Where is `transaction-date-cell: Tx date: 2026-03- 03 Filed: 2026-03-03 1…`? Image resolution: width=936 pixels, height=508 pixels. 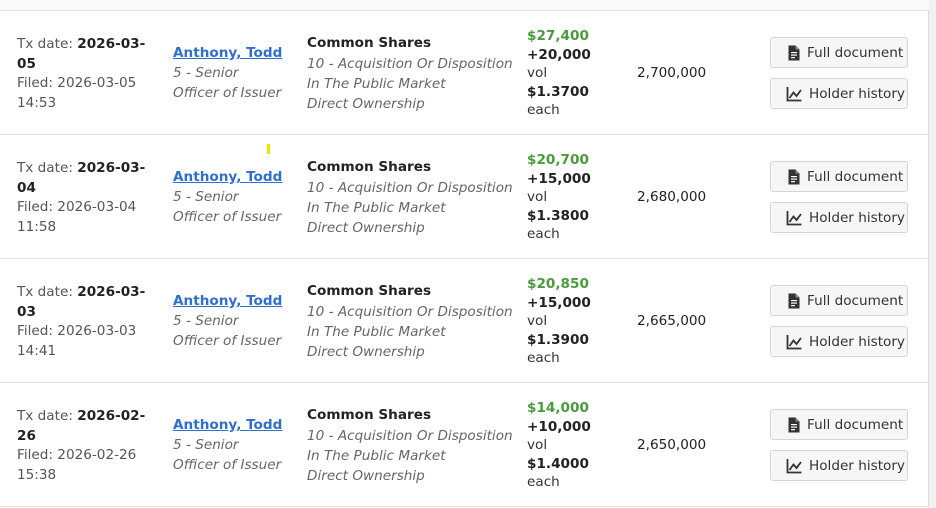
transaction-date-cell: Tx date: 2026-03- 03 Filed: 2026-03-03 1… is located at coordinates (84, 322).